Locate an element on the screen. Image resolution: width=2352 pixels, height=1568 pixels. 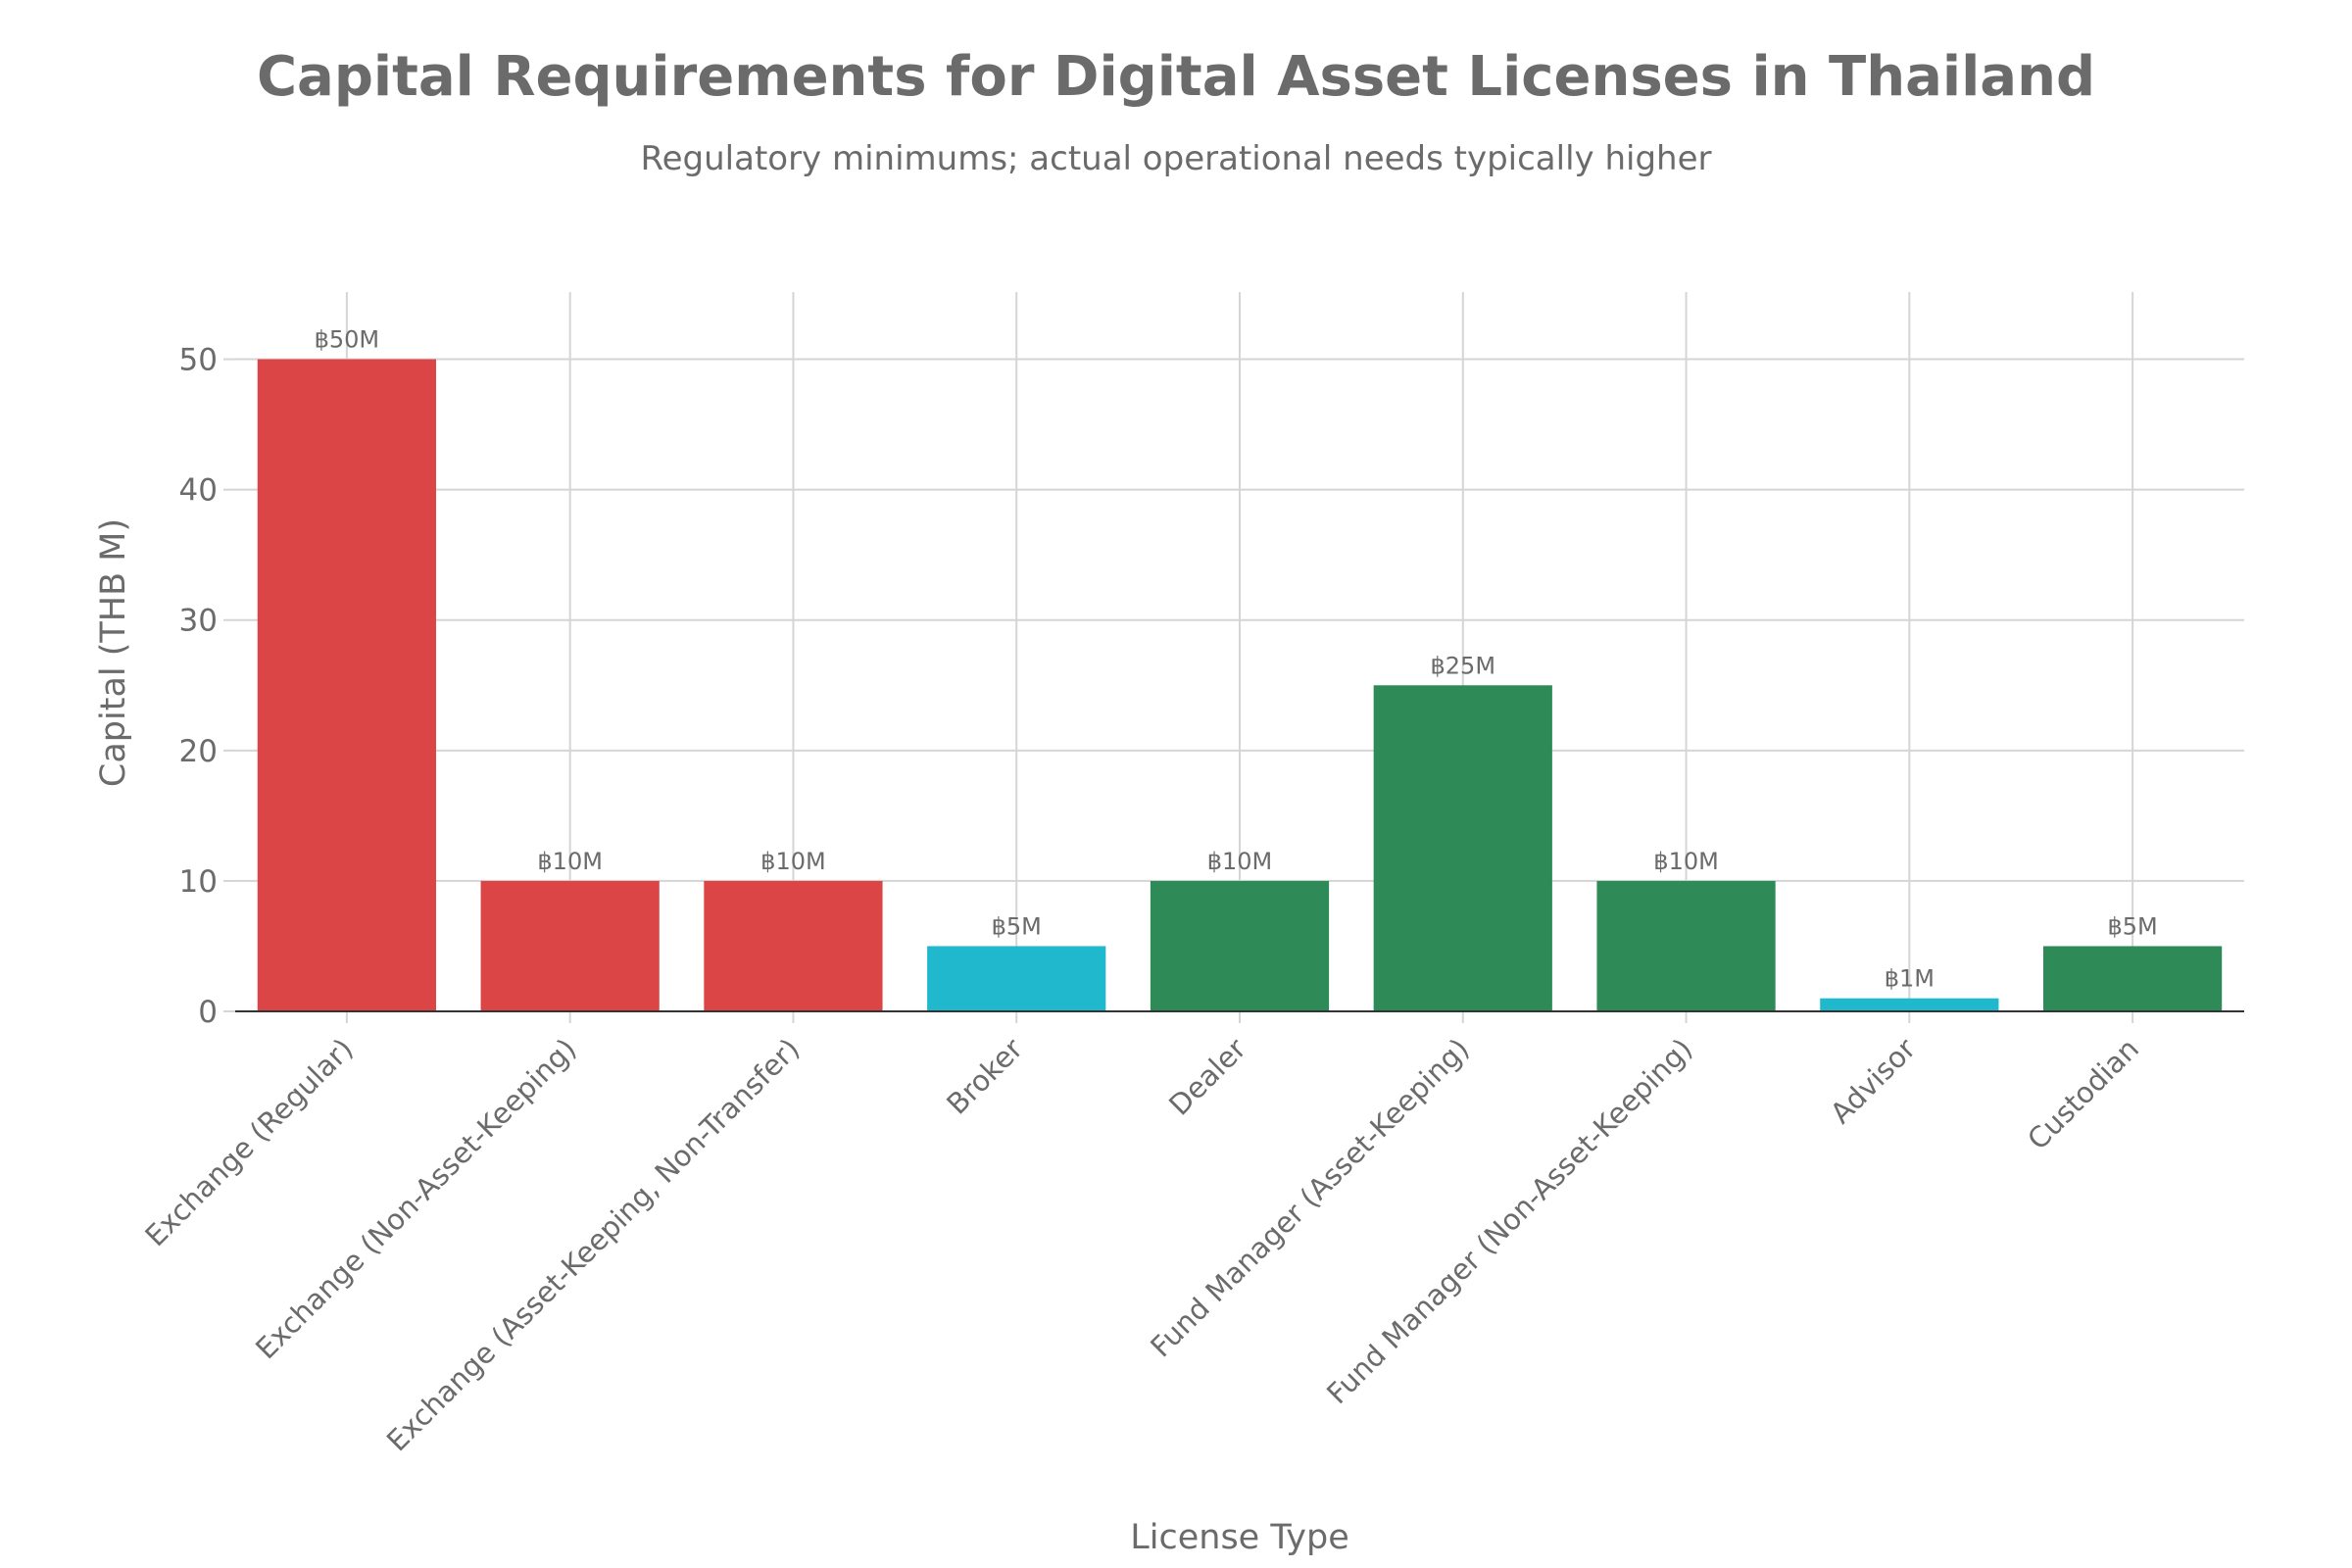
x-tick-label: Exchange (Asset-Keeping, Non-Transfer) is located at coordinates (593, 1244).